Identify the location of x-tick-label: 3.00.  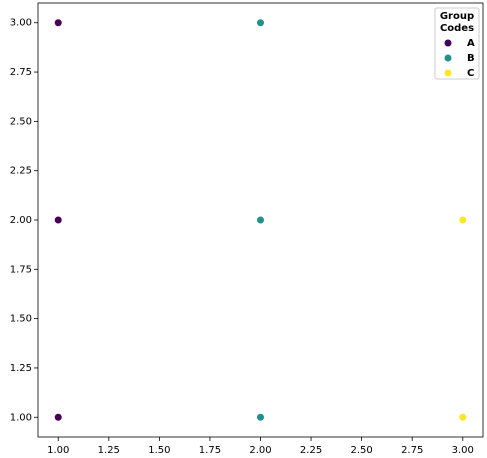
(463, 450).